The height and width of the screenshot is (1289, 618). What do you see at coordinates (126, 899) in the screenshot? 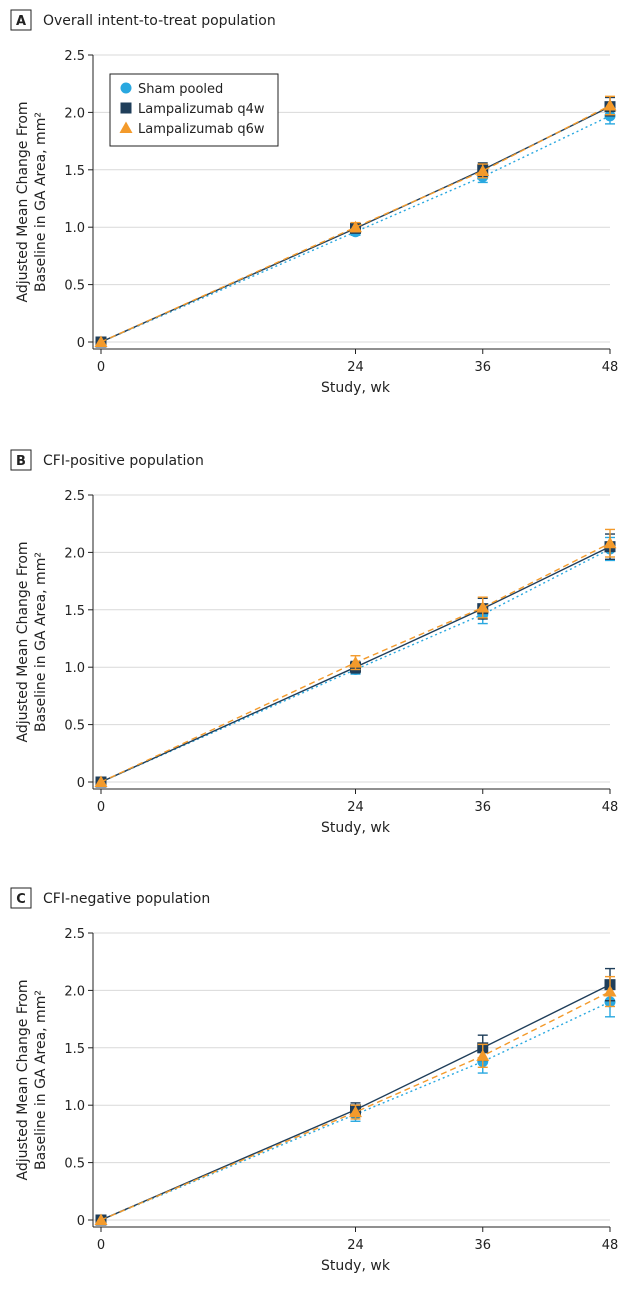
I see `panel-title: CFI-negative population` at bounding box center [126, 899].